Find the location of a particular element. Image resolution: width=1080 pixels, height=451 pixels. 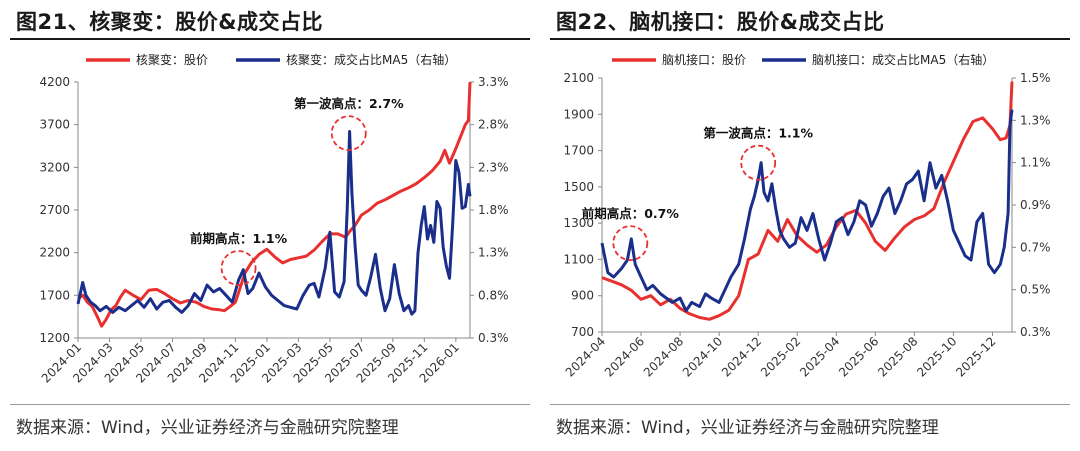

x-tick-label: 2024-10 is located at coordinates (702, 356).